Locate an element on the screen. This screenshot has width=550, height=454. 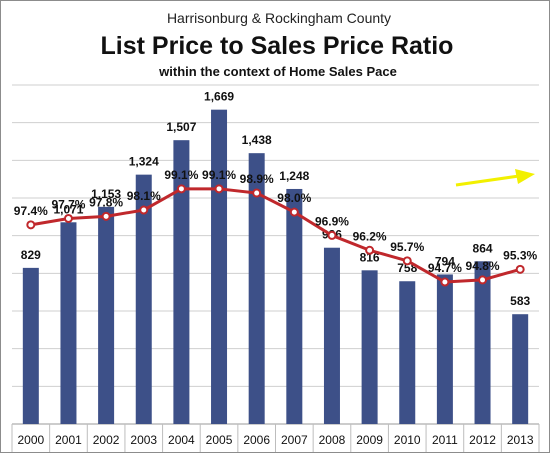
x-tick-label: 2003 is located at coordinates (143, 440).